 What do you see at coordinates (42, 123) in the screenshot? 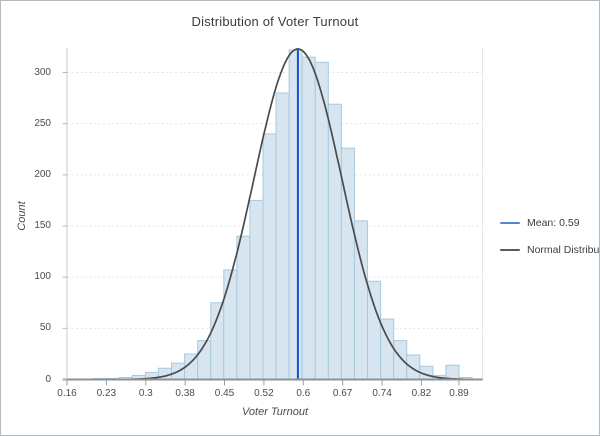
I see `y-tick-label: 250` at bounding box center [42, 123].